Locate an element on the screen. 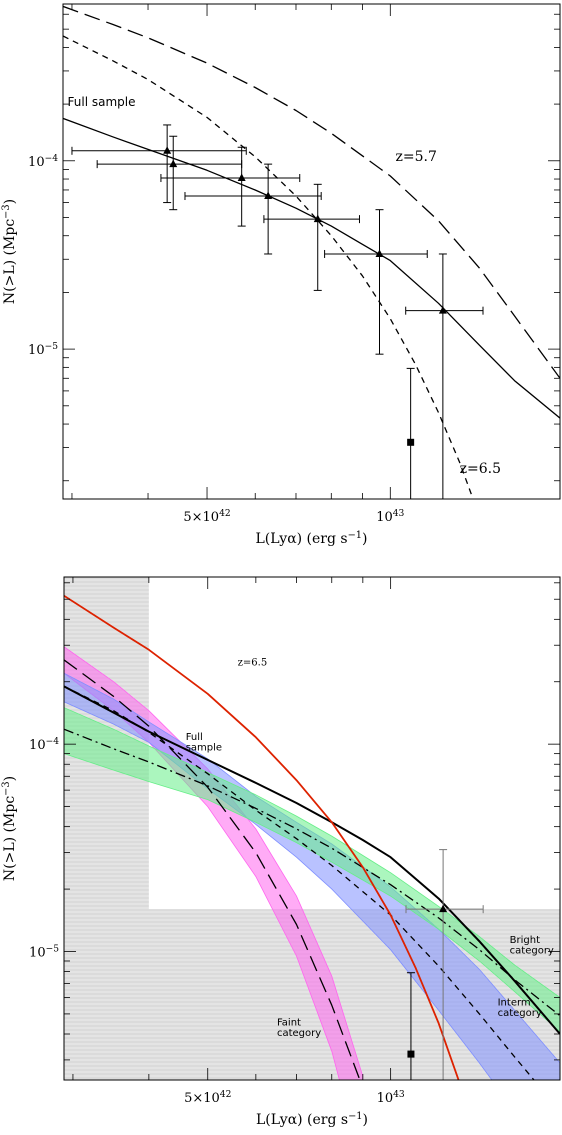 This screenshot has width=562, height=1135. annotation-label: z=5.7 is located at coordinates (416, 157).